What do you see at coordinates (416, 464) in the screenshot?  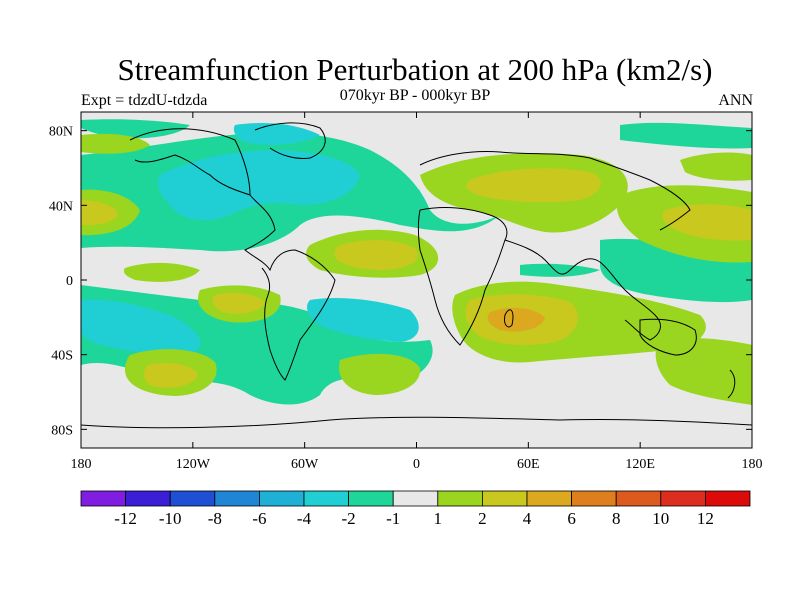 I see `lon-tick-label: 0` at bounding box center [416, 464].